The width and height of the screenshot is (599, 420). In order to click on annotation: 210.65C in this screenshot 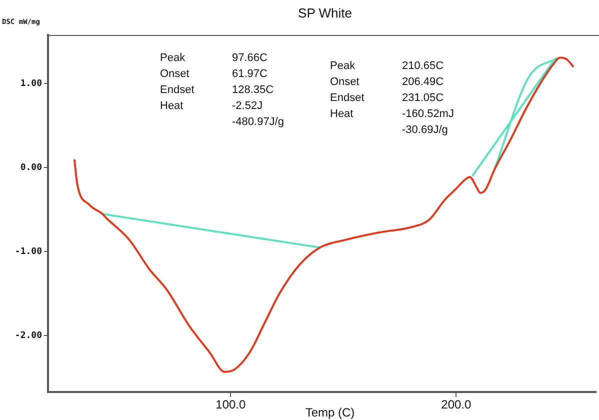, I will do `click(423, 66)`.